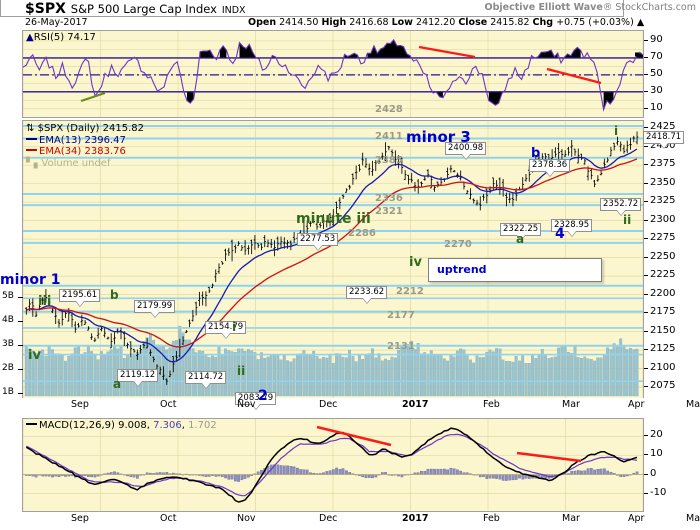  What do you see at coordinates (521, 232) in the screenshot?
I see `callout-2322.25: 2322.25` at bounding box center [521, 232].